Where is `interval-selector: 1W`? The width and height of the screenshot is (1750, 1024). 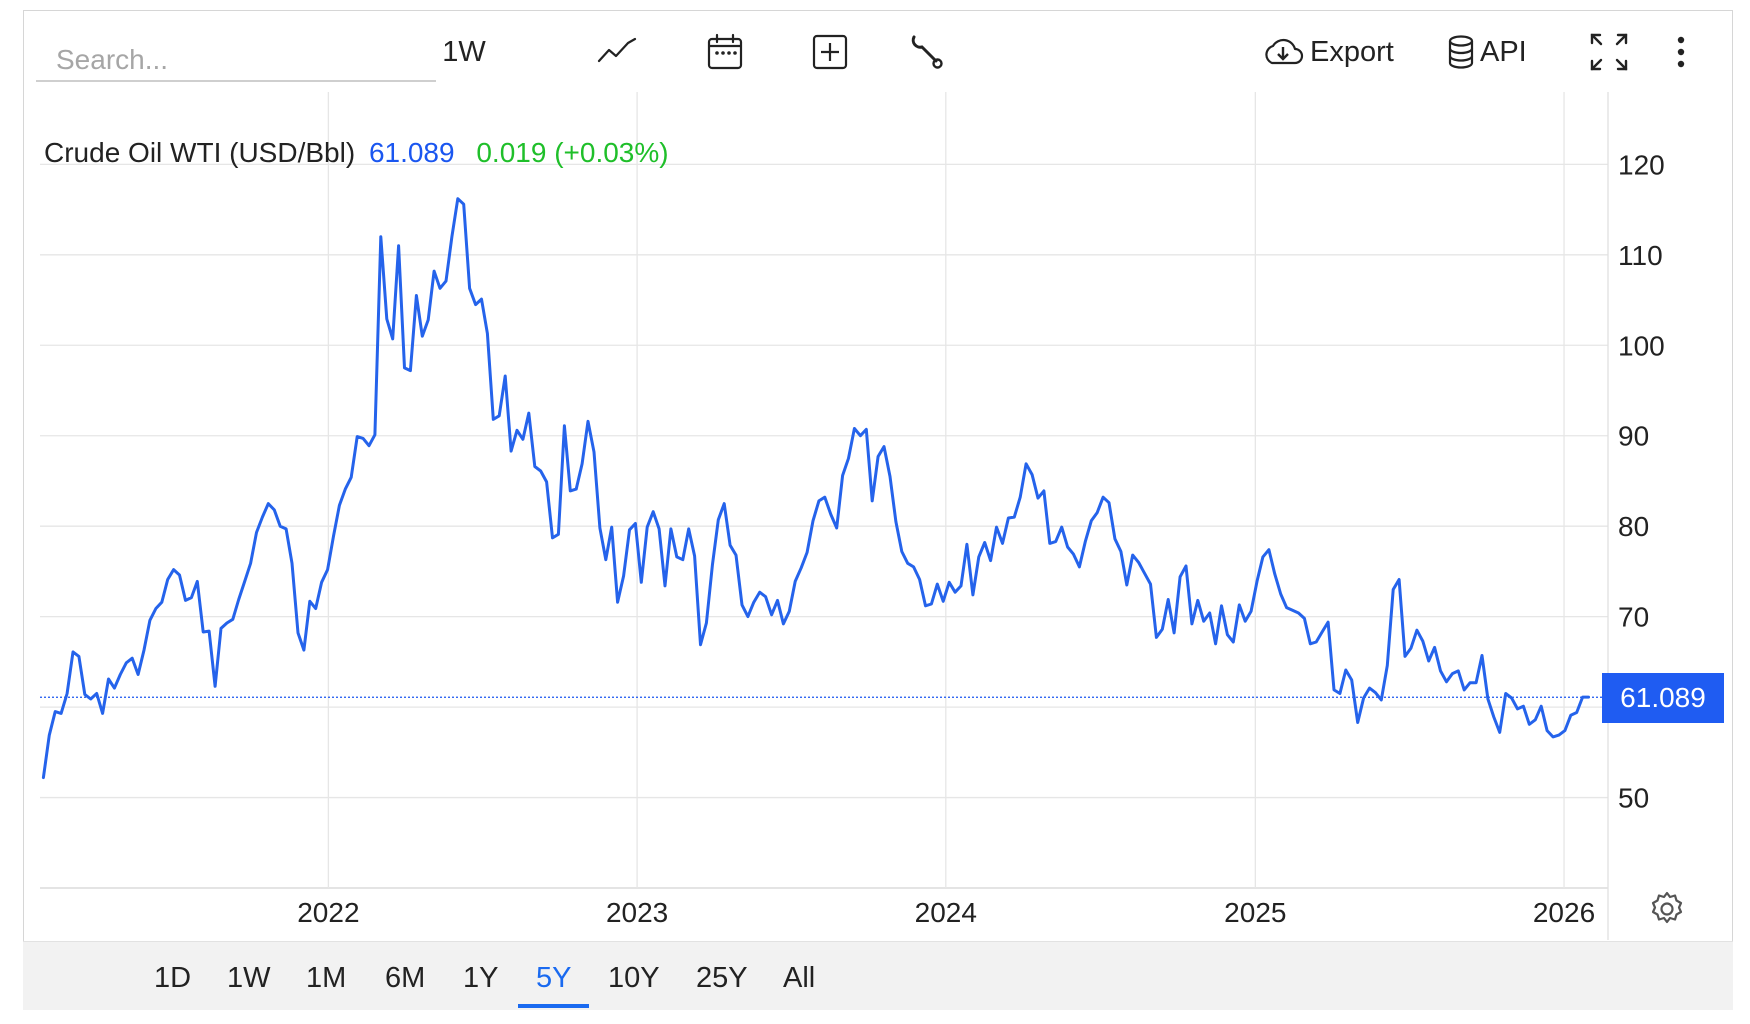
interval-selector: 1W is located at coordinates (464, 51).